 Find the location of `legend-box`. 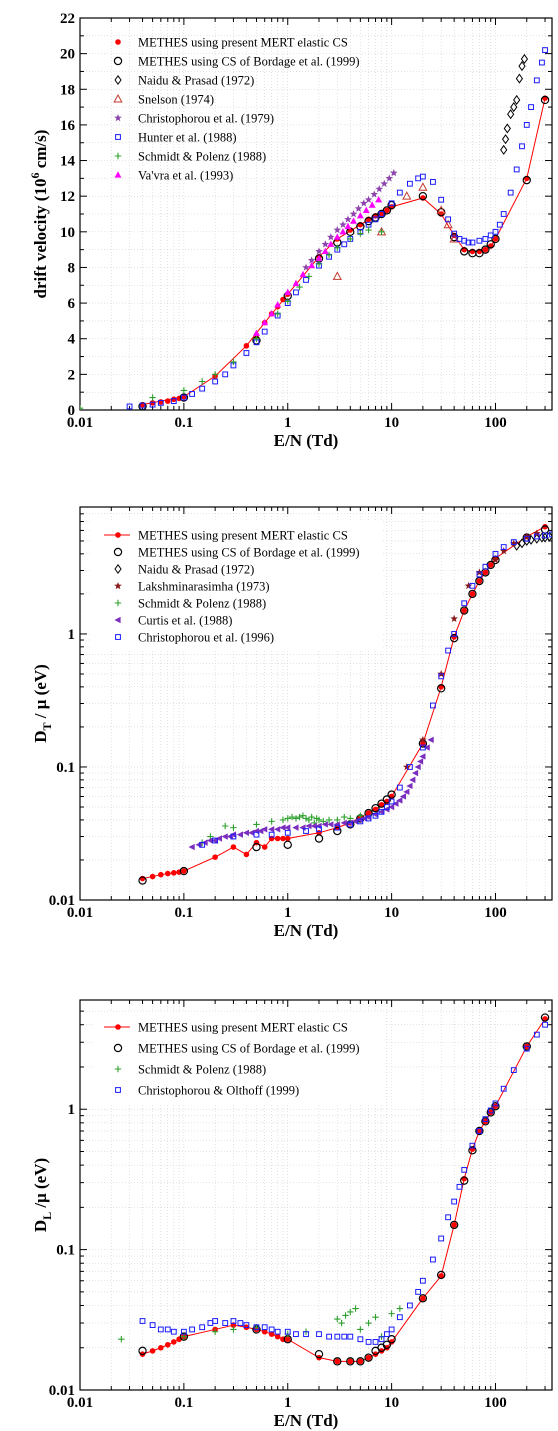

legend-box is located at coordinates (239, 1058).